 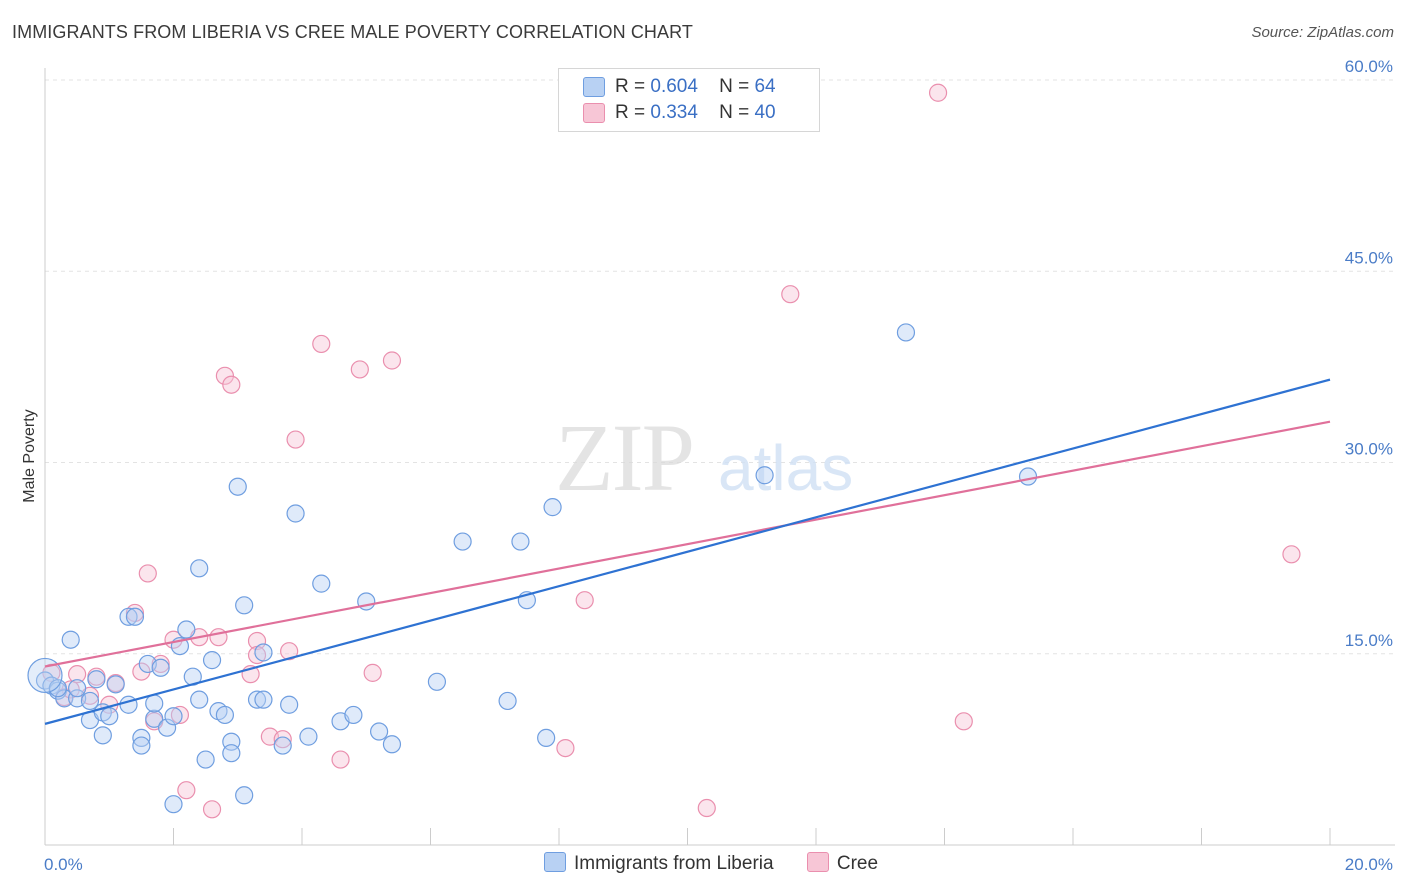 I want to click on legend-row-cree: R = 0.334 N = 40, so click(x=679, y=114).